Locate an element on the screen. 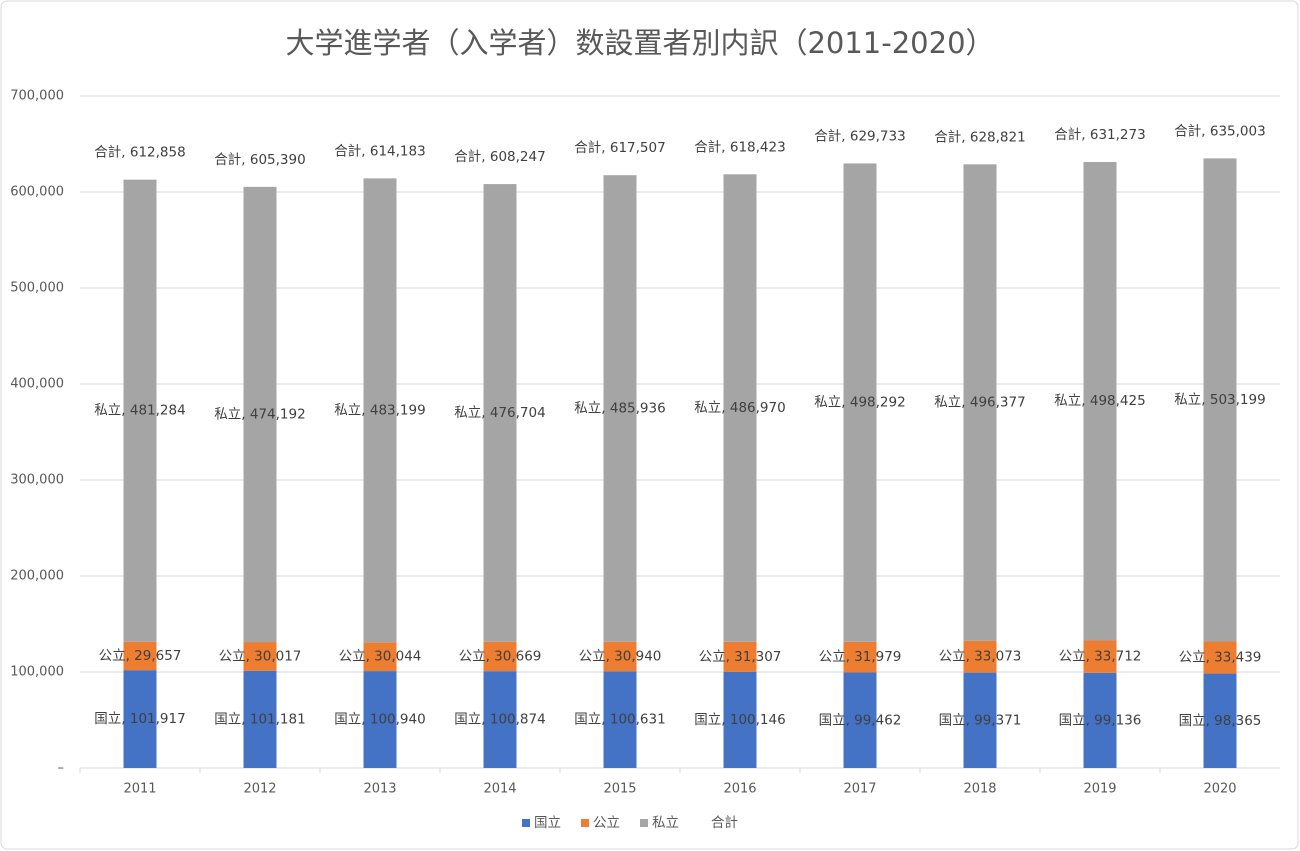 The height and width of the screenshot is (851, 1300). y-tick-label: 500,000 is located at coordinates (37, 288).